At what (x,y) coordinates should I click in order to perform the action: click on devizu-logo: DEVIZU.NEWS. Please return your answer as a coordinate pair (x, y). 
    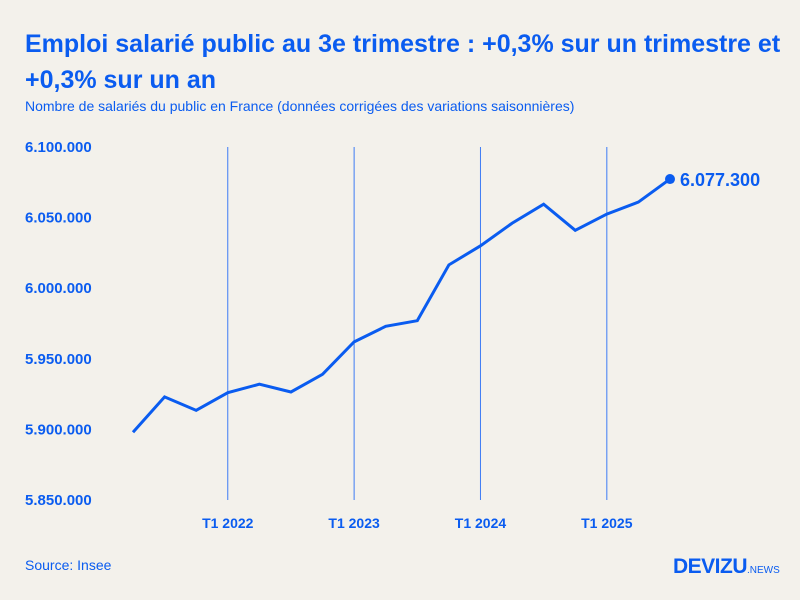
    Looking at the image, I should click on (726, 567).